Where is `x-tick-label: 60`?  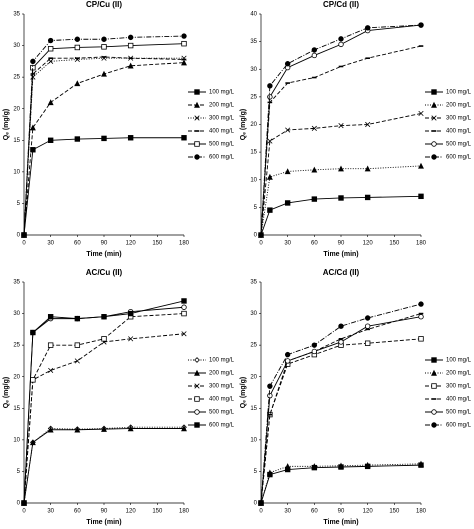 x-tick-label: 60 is located at coordinates (314, 244).